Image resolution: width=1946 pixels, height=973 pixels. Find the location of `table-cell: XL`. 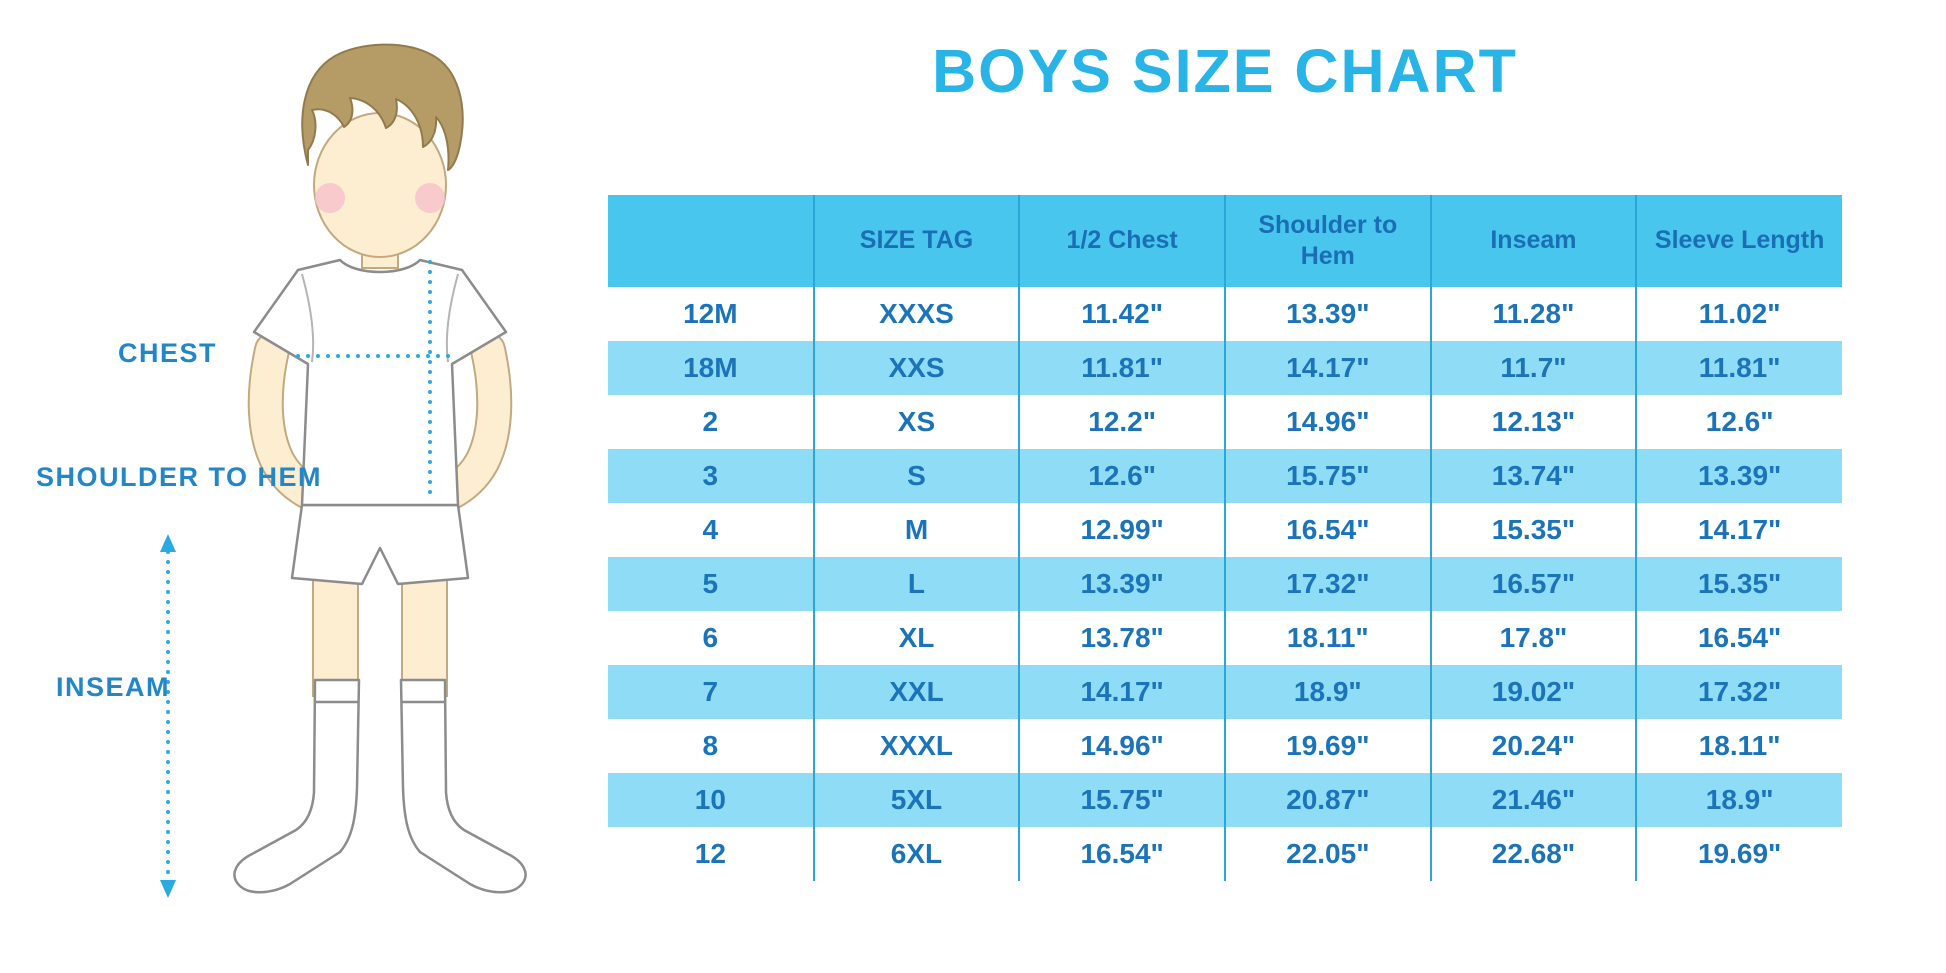

table-cell: XL is located at coordinates (916, 638).